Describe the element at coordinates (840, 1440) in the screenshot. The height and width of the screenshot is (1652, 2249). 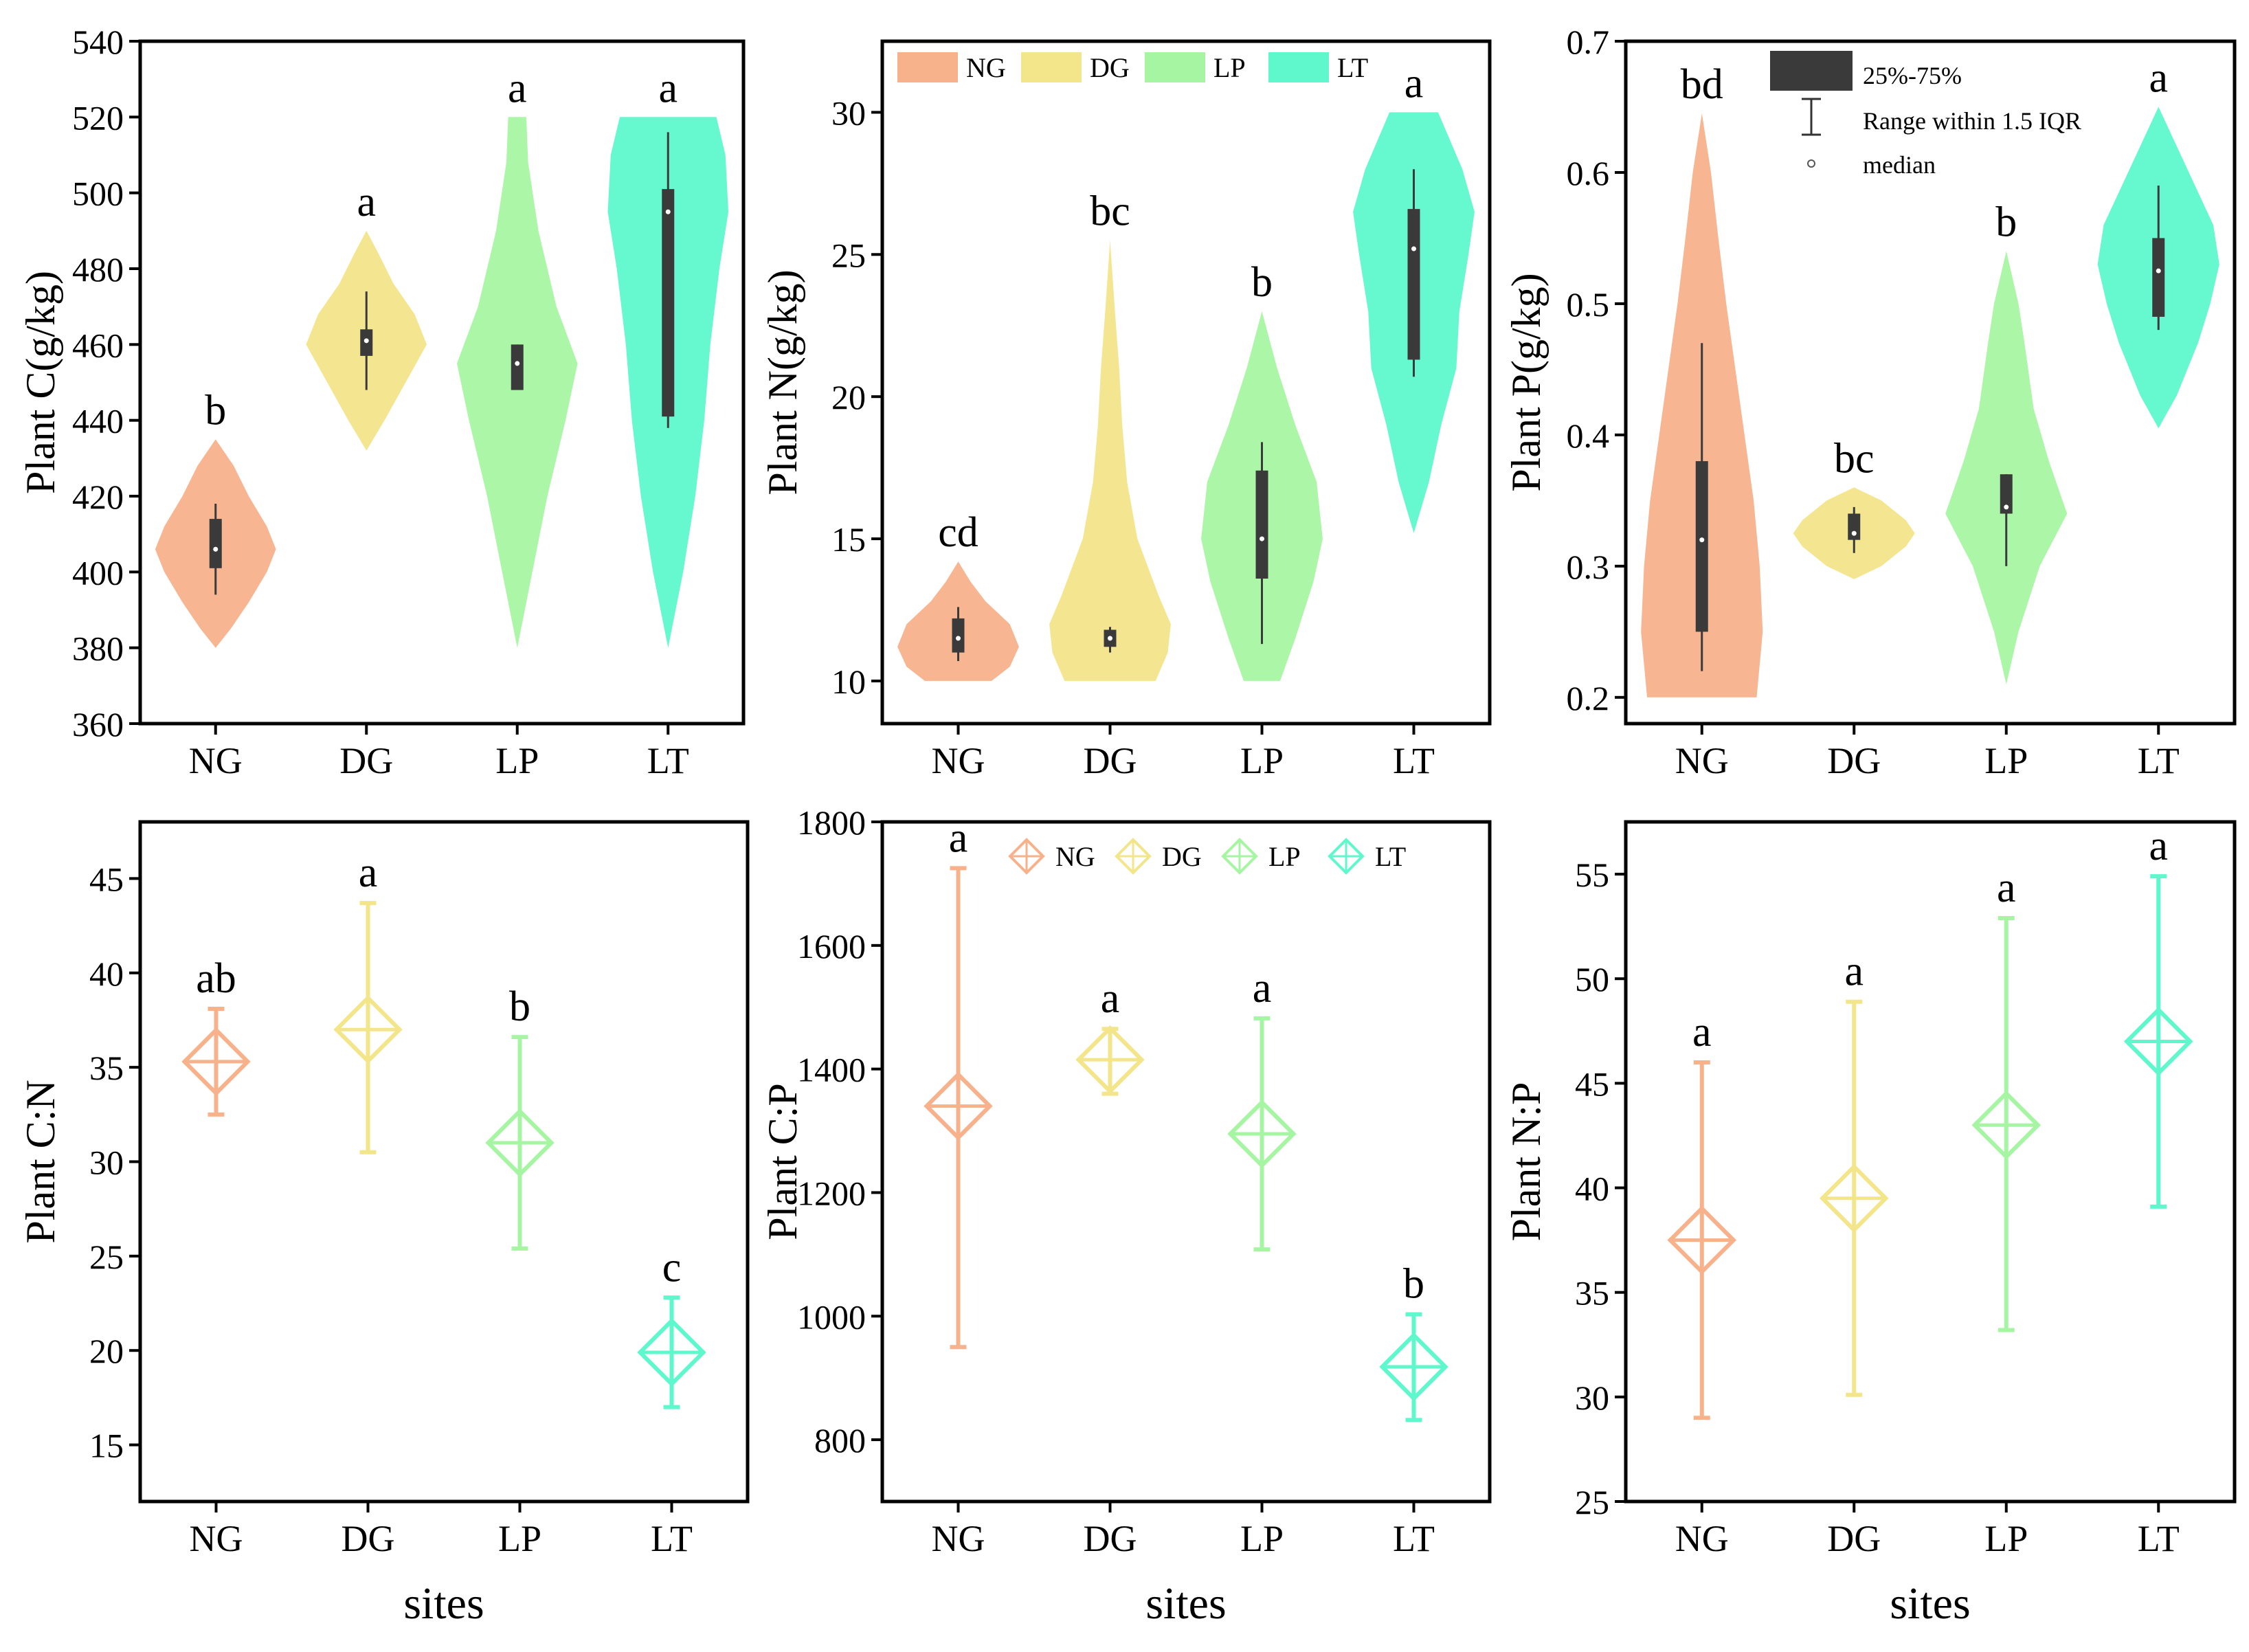
I see `y-tick-label: 800` at that location.